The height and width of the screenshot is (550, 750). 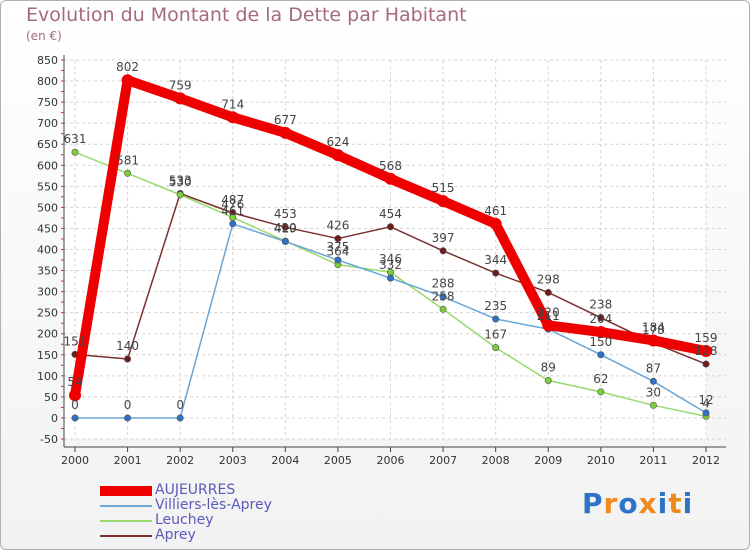 What do you see at coordinates (127, 346) in the screenshot?
I see `data-label: 140` at bounding box center [127, 346].